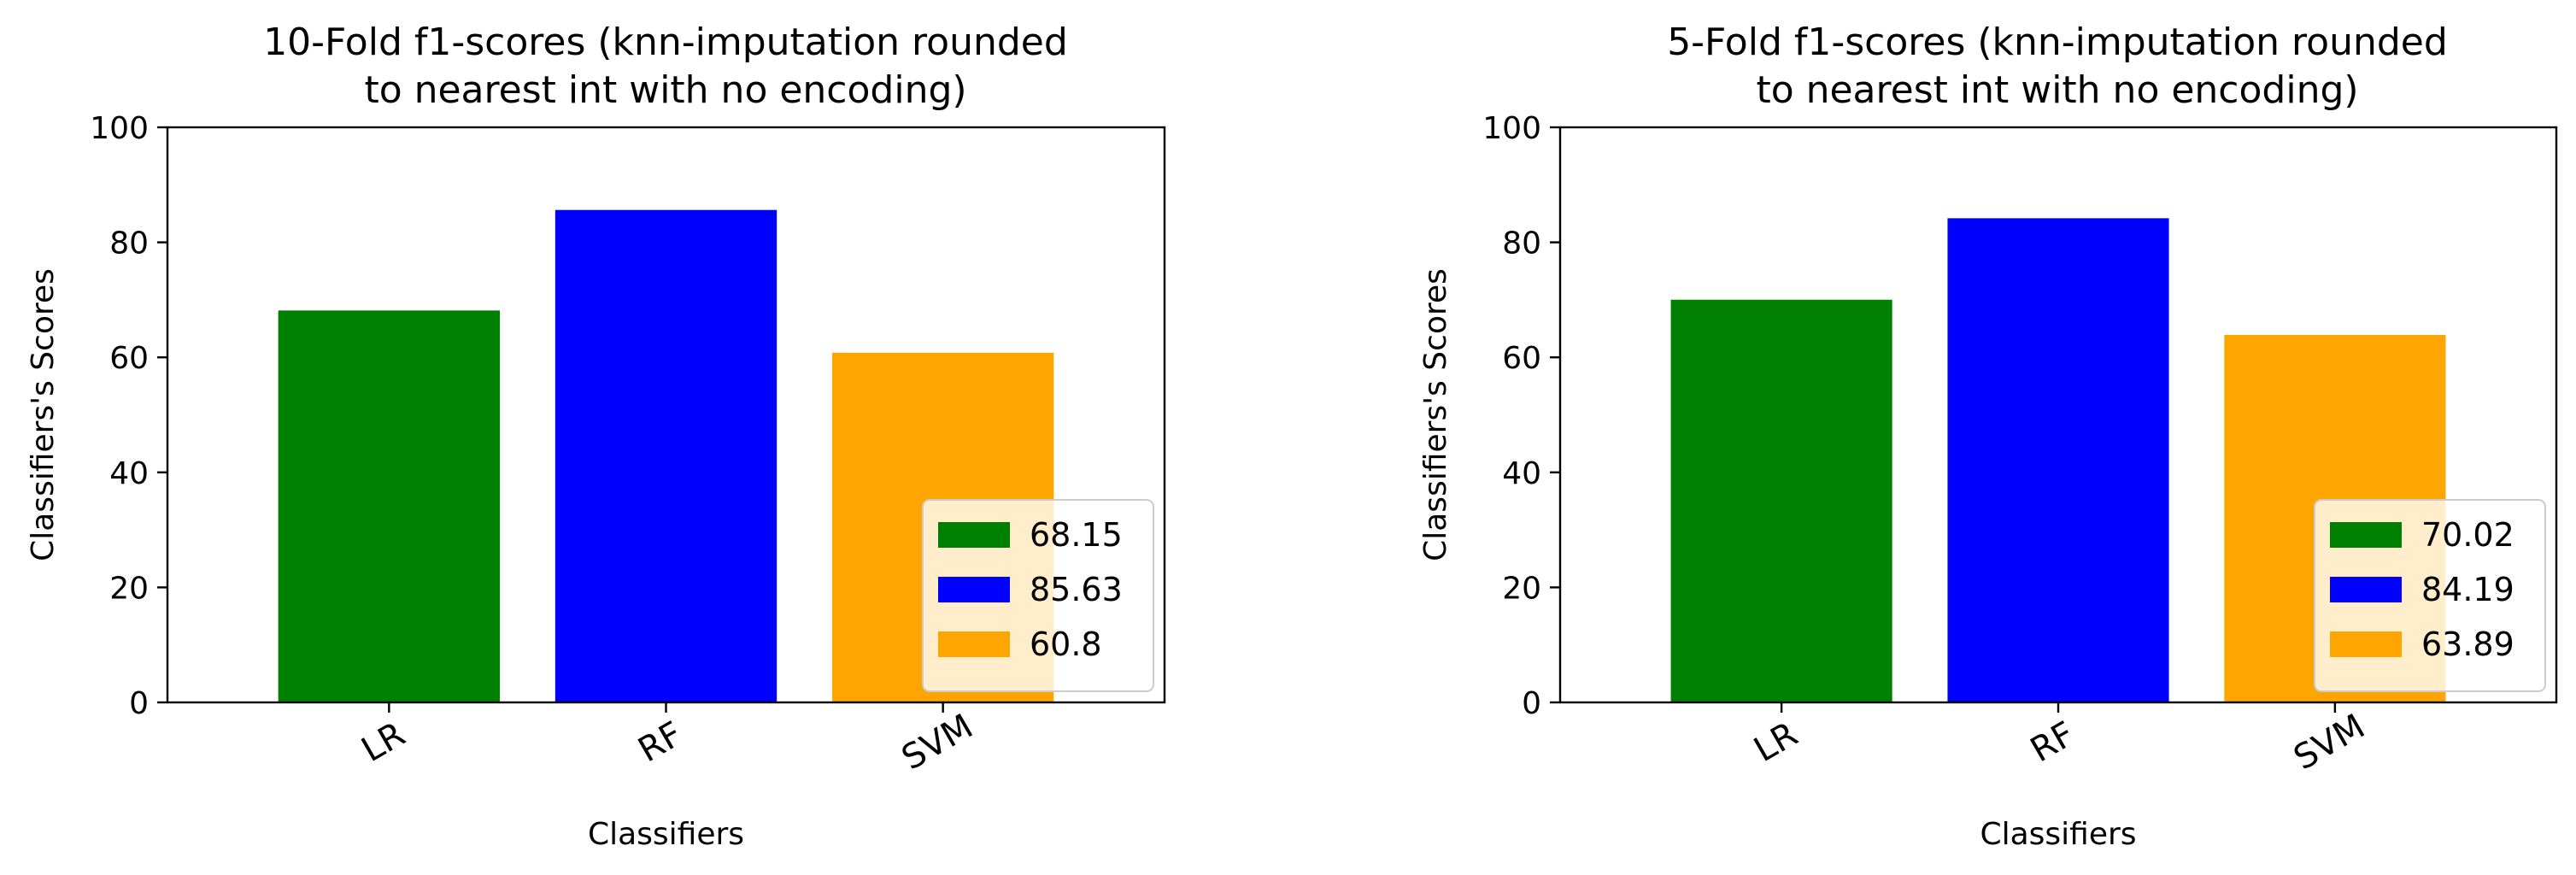 The height and width of the screenshot is (875, 2576). I want to click on legend-entry: 70.02, so click(2467, 535).